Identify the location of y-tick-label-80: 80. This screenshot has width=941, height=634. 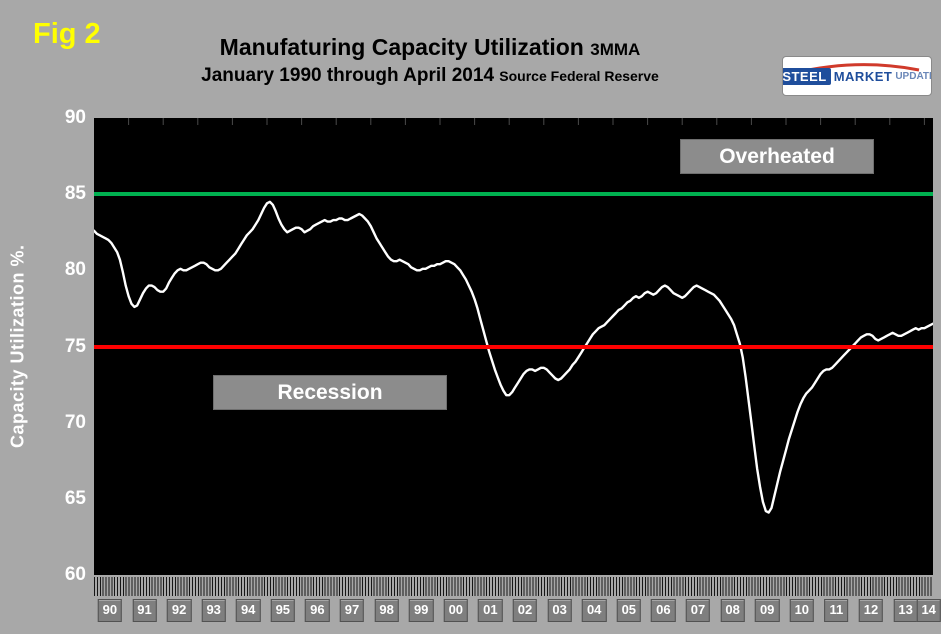
(75, 270).